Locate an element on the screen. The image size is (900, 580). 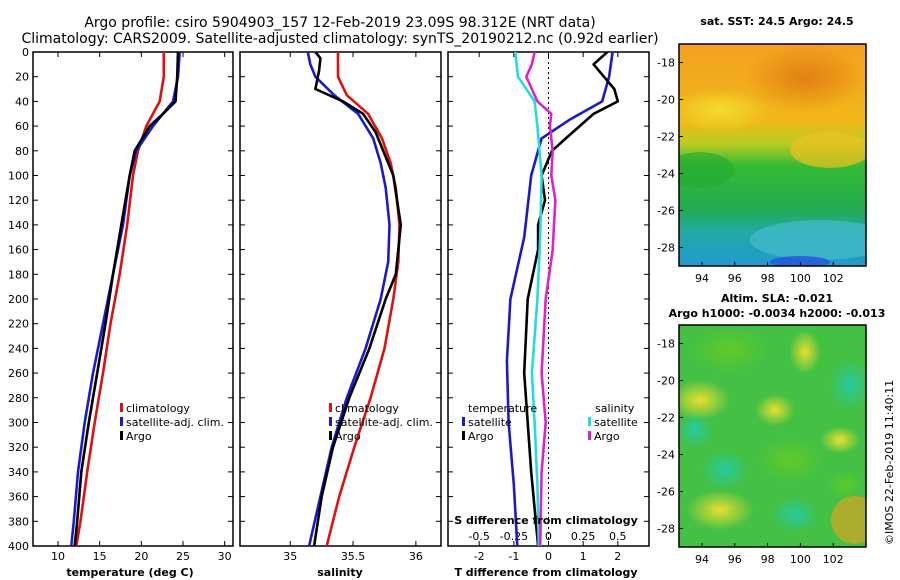
sst-map-axes: 94 96 98 100 102 -18 -20 -22 -24 -26 -28 is located at coordinates (750, 171).